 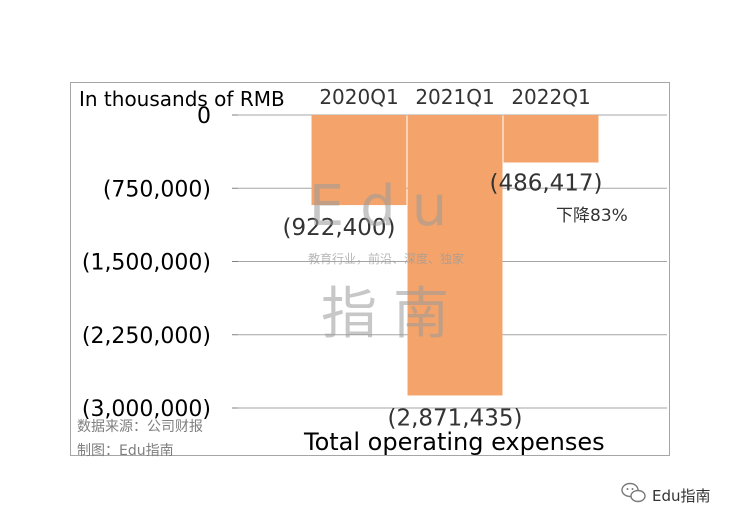 I want to click on y-tick-label: (1,500,000), so click(x=146, y=263).